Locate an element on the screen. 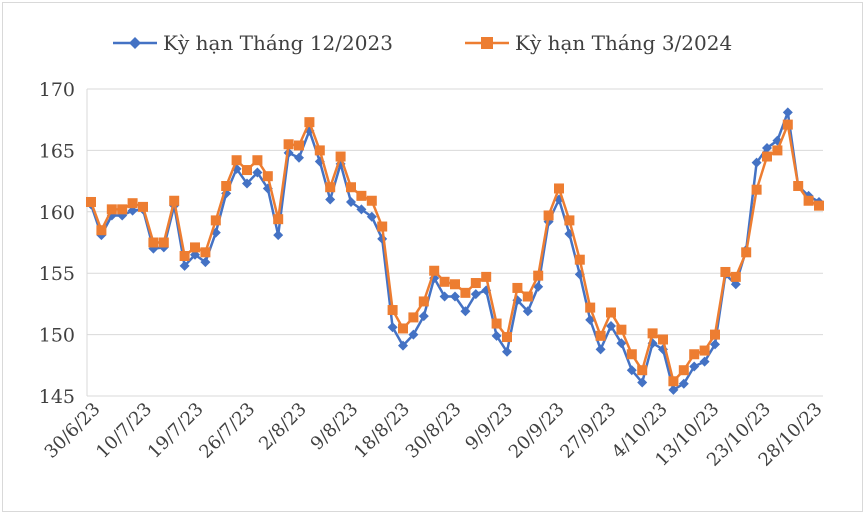 The height and width of the screenshot is (517, 867). x-tick-label: 18/8/23 is located at coordinates (382, 431).